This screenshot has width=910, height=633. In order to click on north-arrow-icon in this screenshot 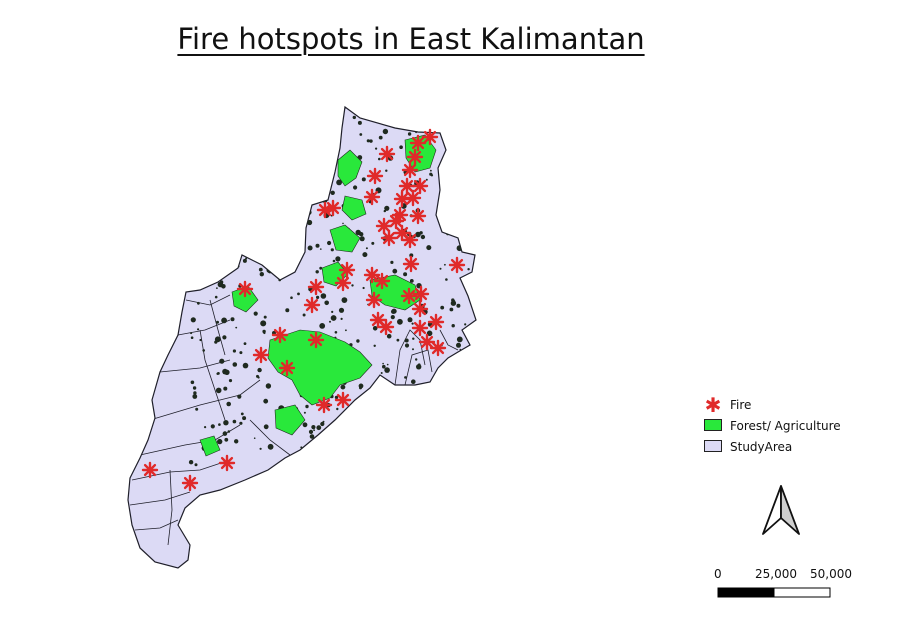, I will do `click(781, 510)`.